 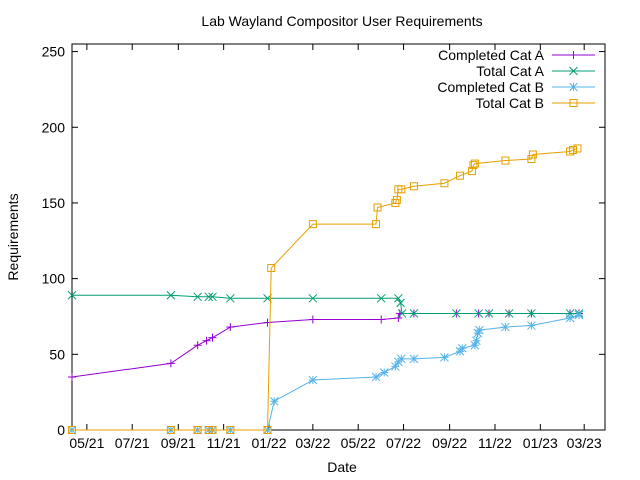 What do you see at coordinates (312, 443) in the screenshot?
I see `x-tick-label: 03/22` at bounding box center [312, 443].